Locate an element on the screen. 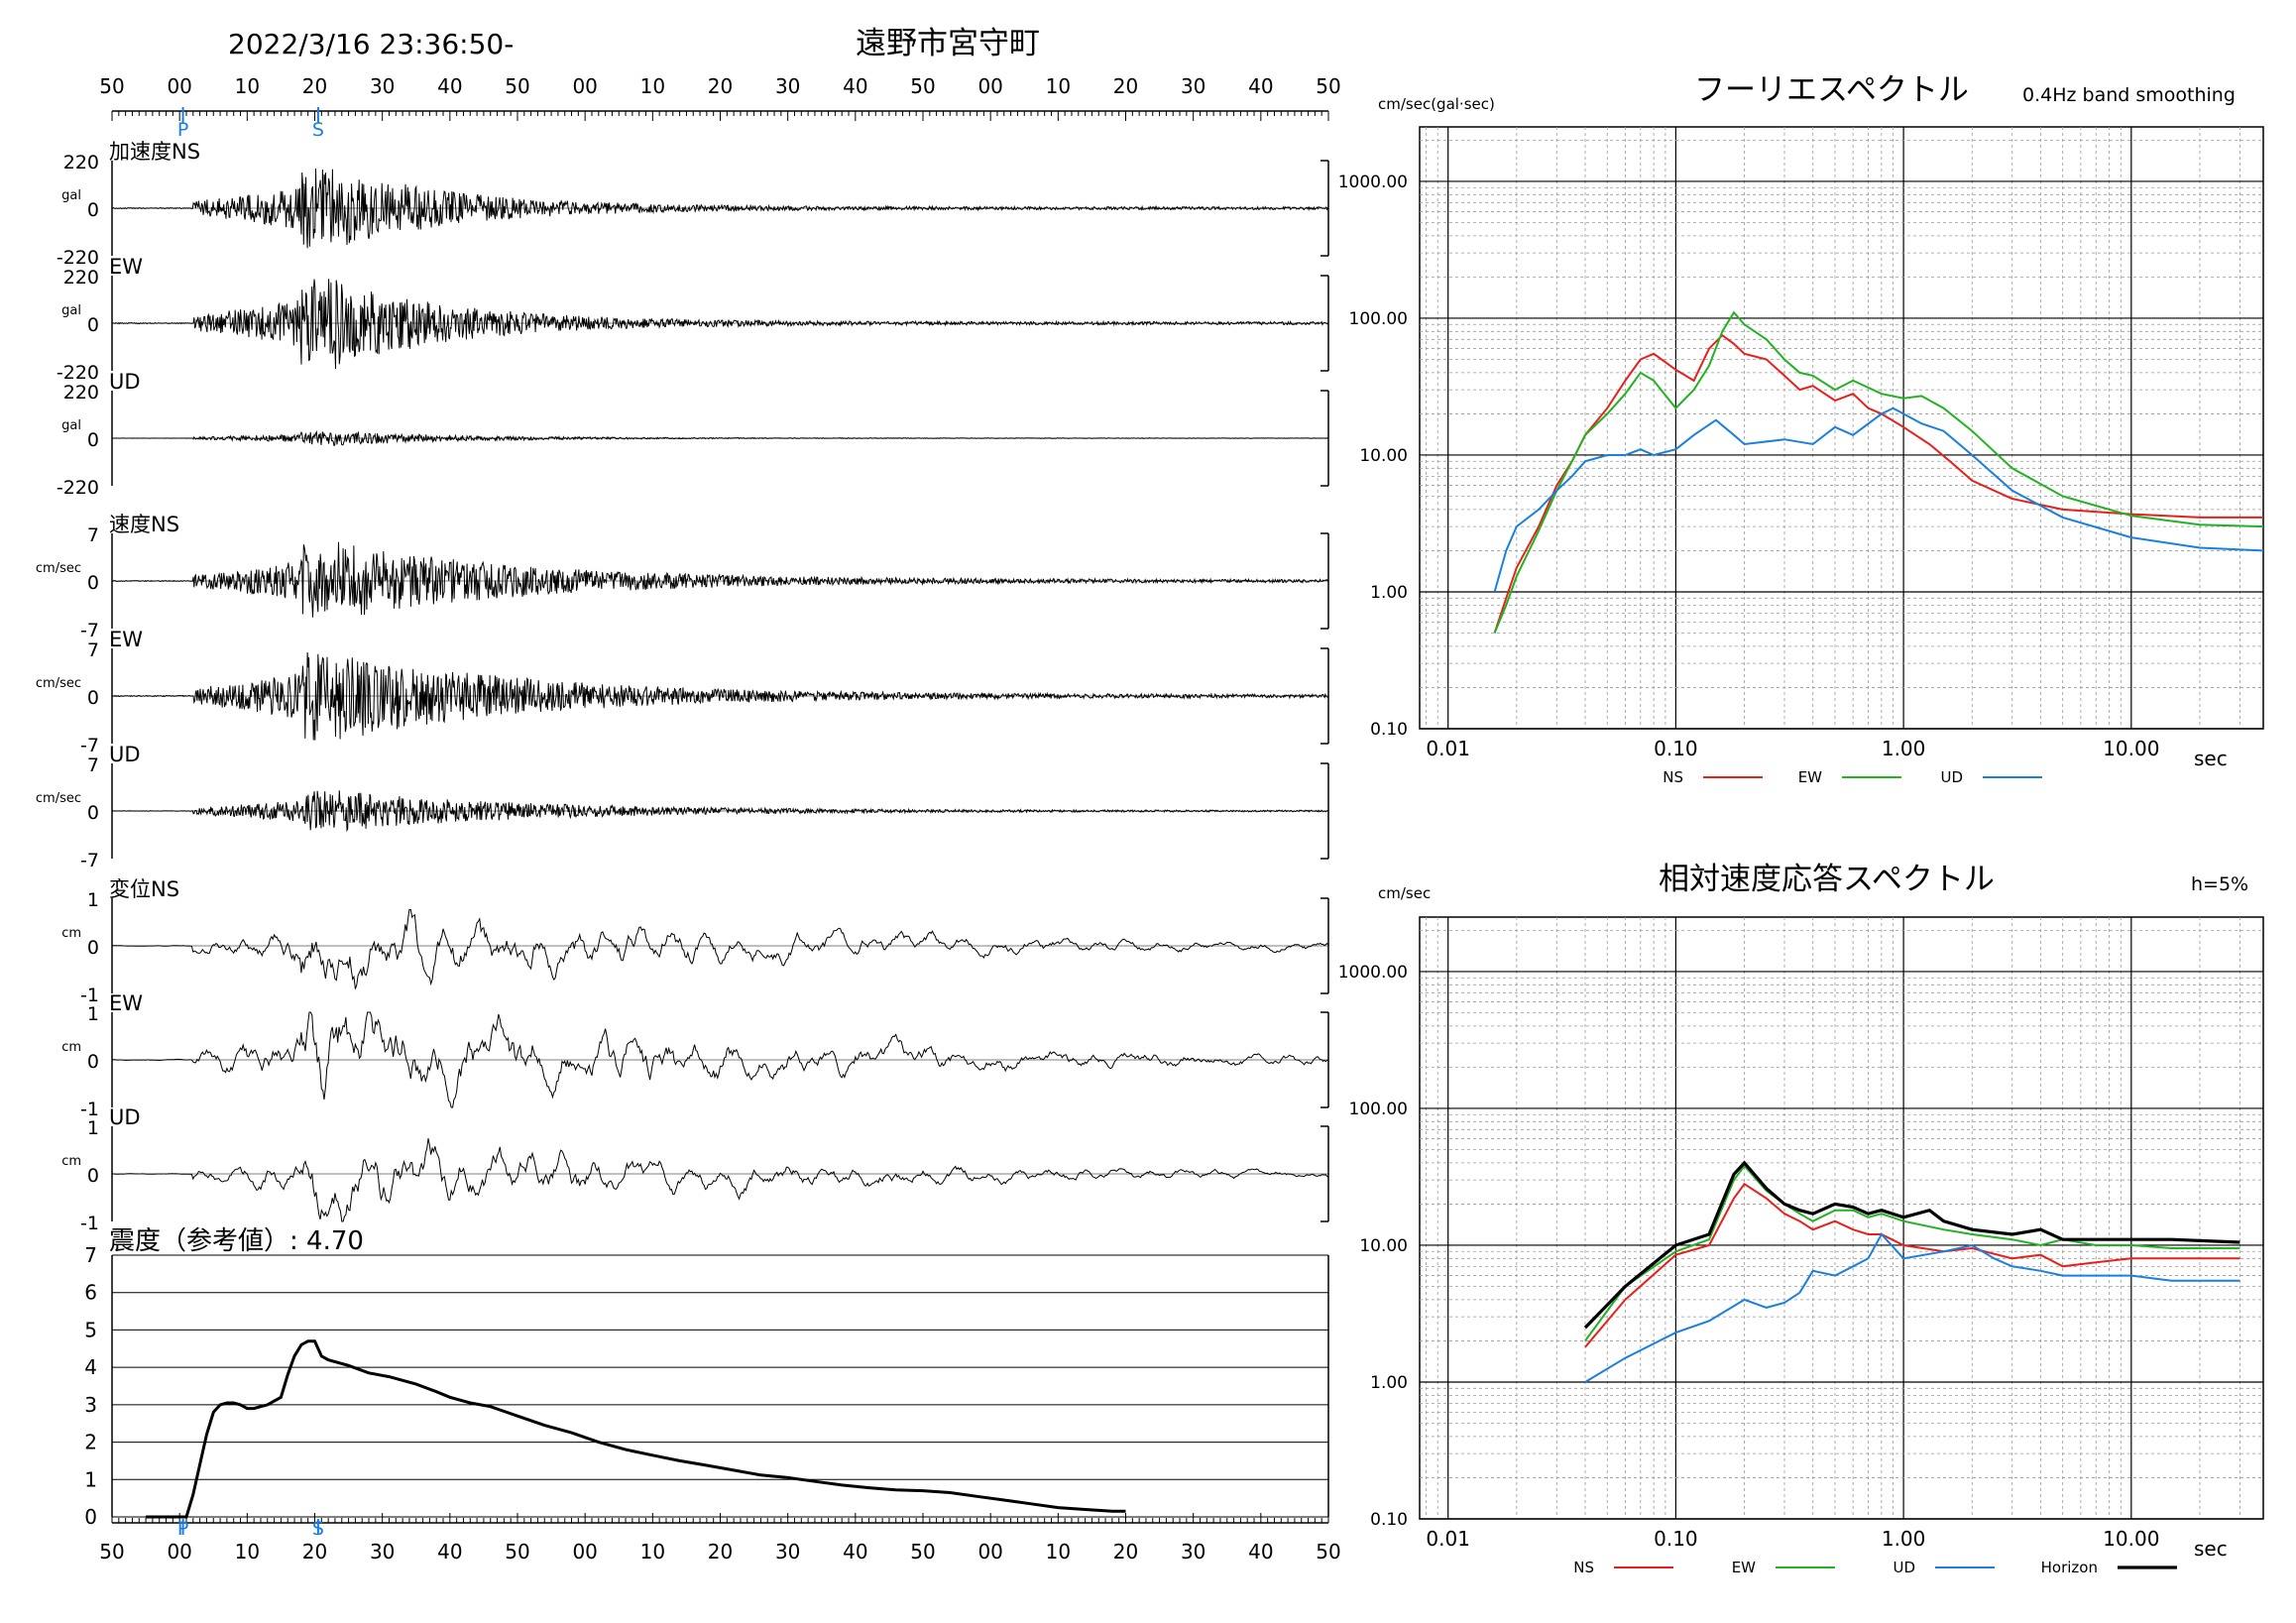  waveform-ymax: 220 is located at coordinates (81, 163).